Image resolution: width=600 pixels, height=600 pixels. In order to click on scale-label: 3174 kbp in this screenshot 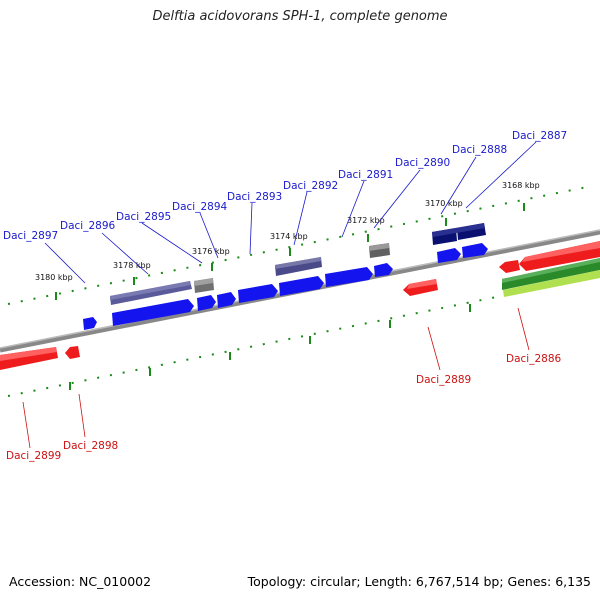, I will do `click(289, 236)`.